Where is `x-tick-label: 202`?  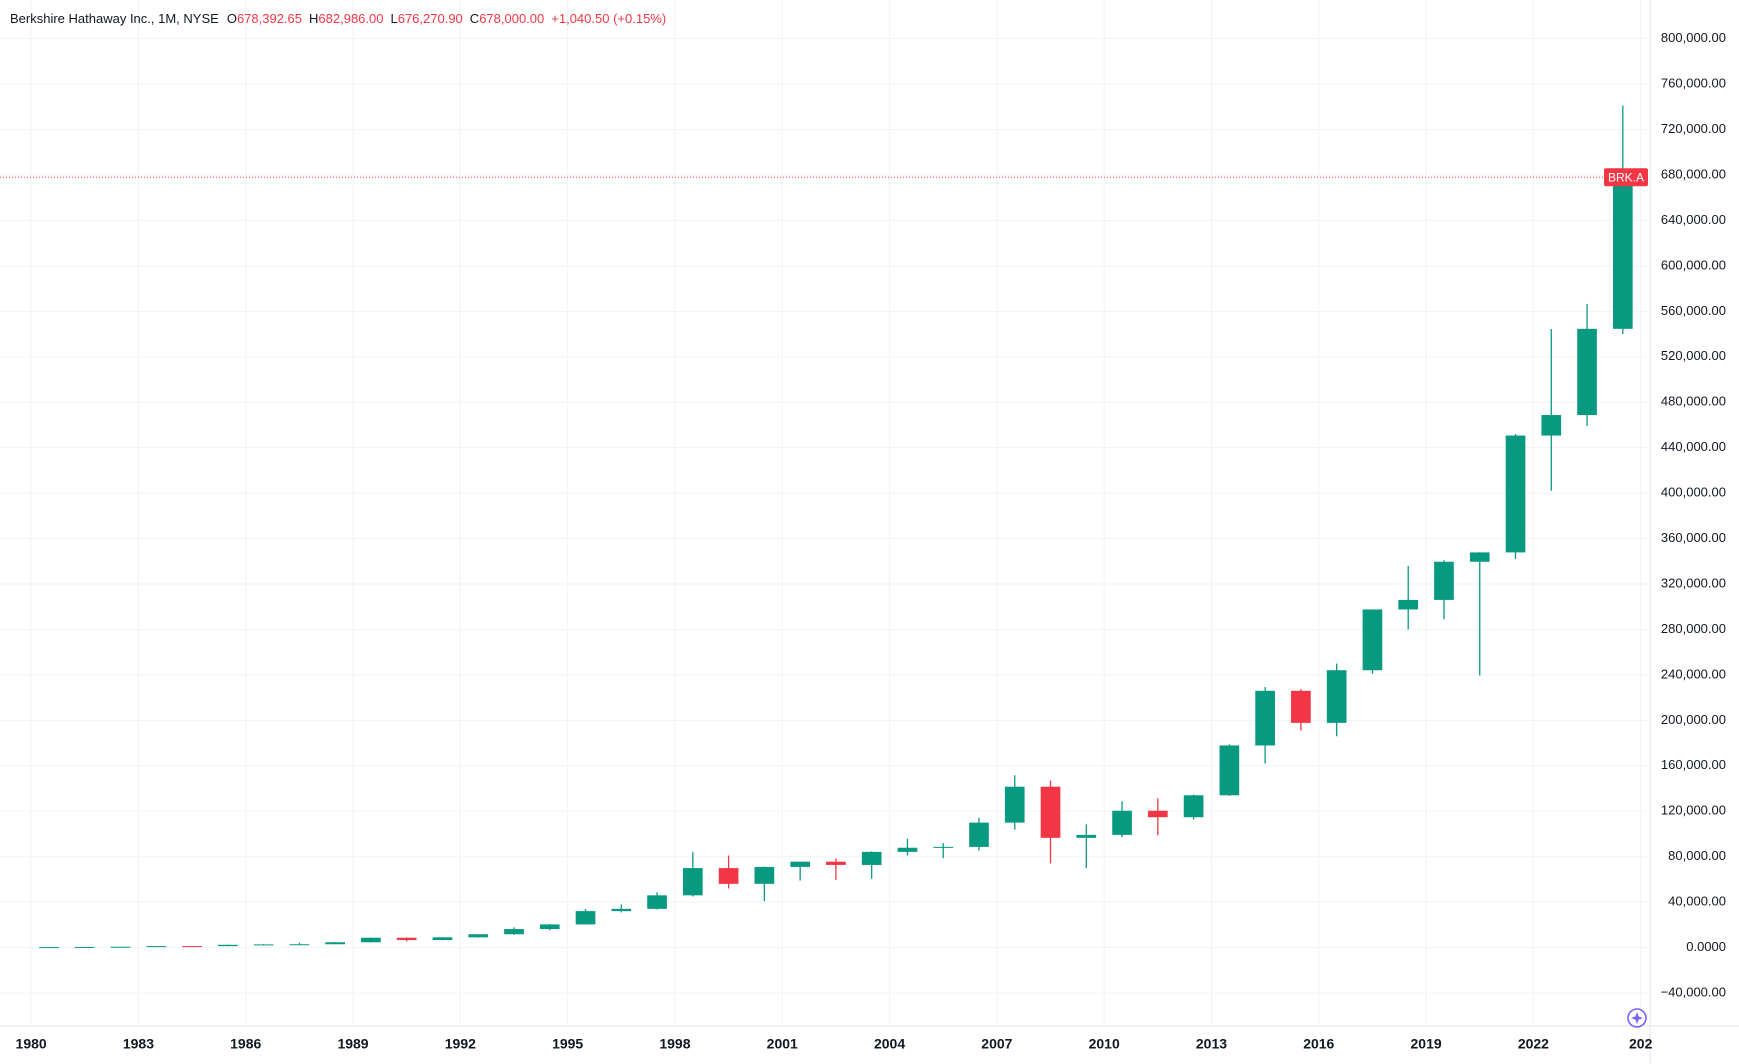
x-tick-label: 202 is located at coordinates (1641, 1044).